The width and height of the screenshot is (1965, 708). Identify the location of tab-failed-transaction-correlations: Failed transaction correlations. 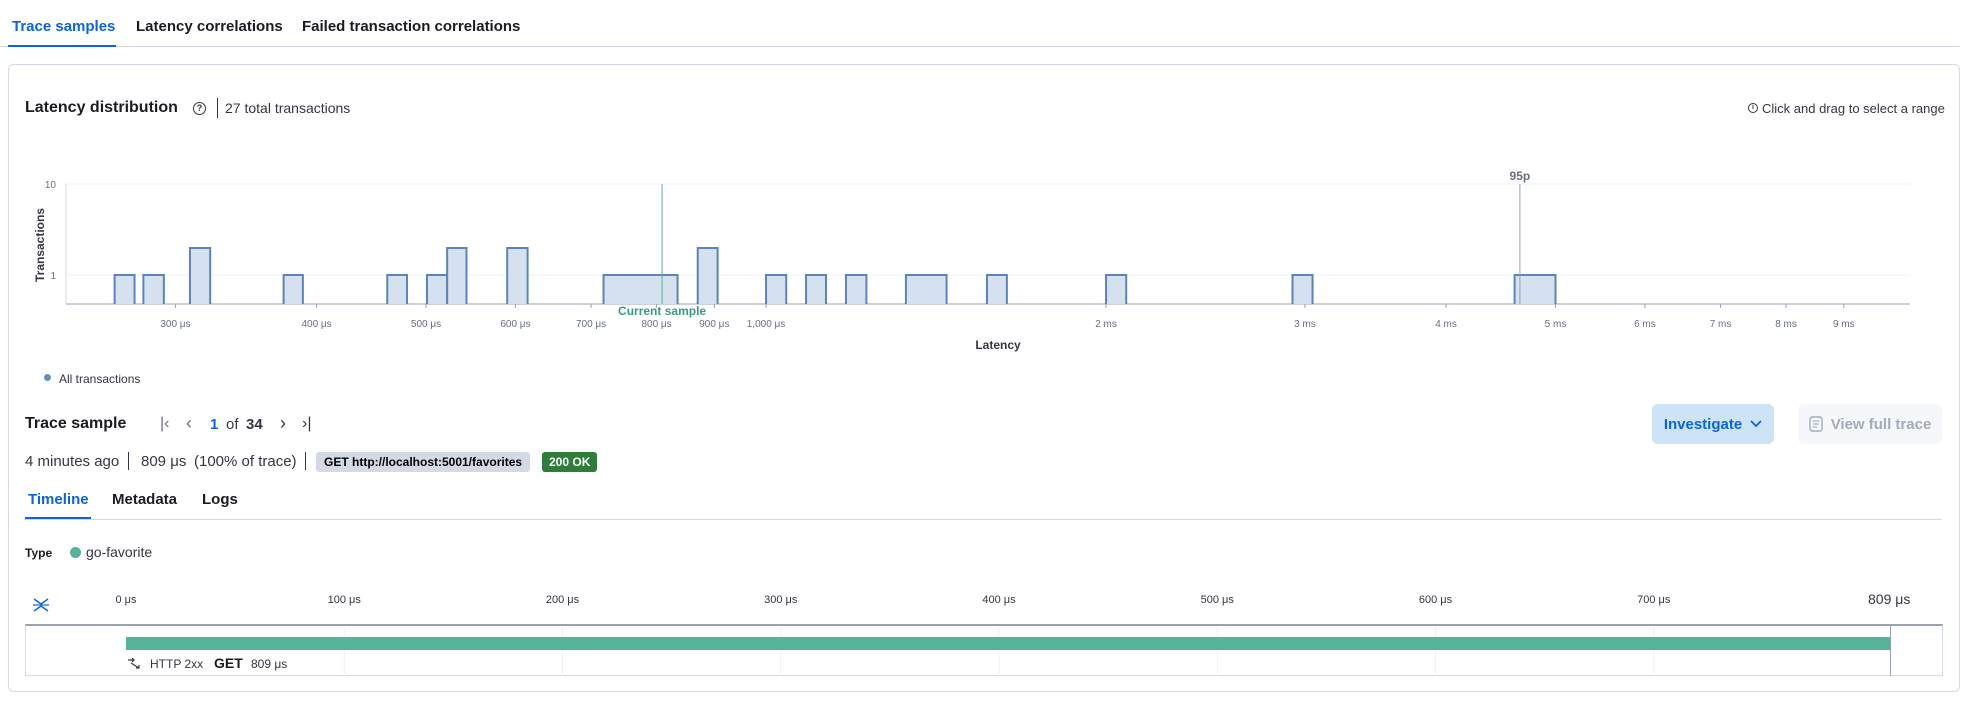
(411, 26).